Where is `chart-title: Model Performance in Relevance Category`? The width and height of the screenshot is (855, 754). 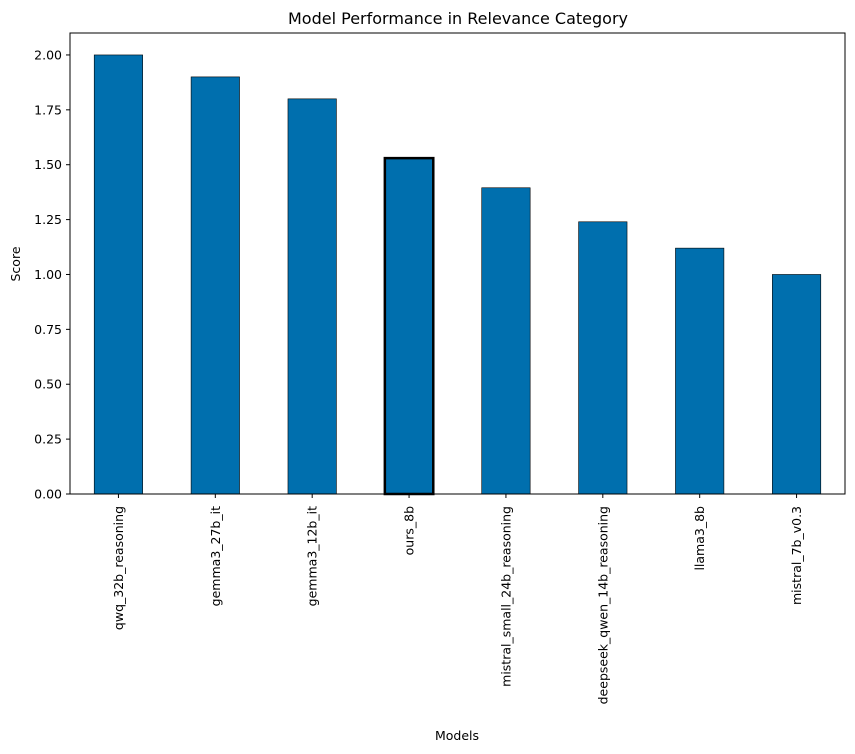 chart-title: Model Performance in Relevance Category is located at coordinates (458, 18).